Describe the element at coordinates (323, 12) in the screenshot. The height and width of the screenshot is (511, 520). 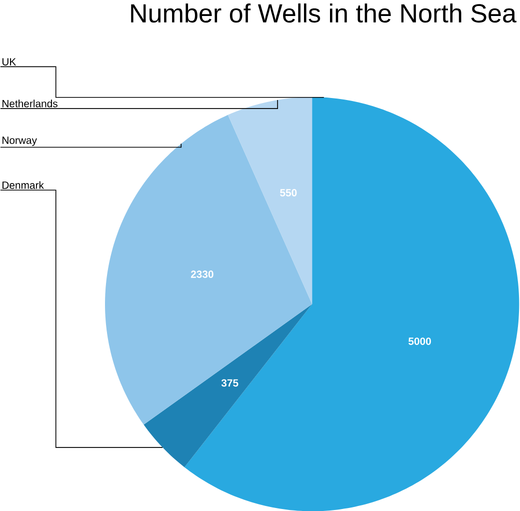
I see `chart-title: Number of Wells in the North Sea` at that location.